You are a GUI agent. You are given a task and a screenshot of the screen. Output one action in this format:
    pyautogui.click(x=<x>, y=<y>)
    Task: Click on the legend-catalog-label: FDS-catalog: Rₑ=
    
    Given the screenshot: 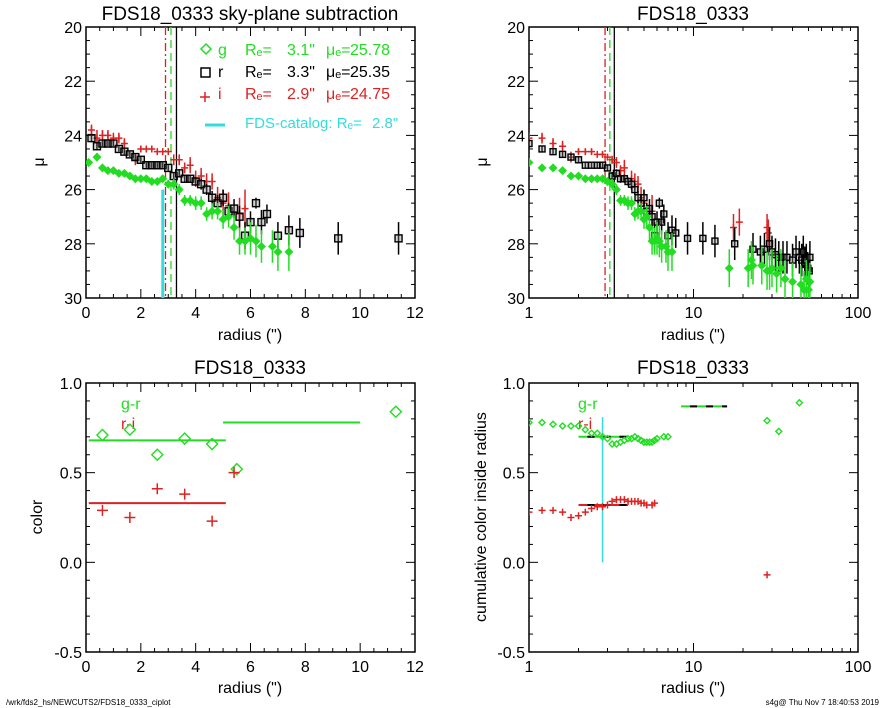 What is the action you would take?
    pyautogui.click(x=303, y=123)
    